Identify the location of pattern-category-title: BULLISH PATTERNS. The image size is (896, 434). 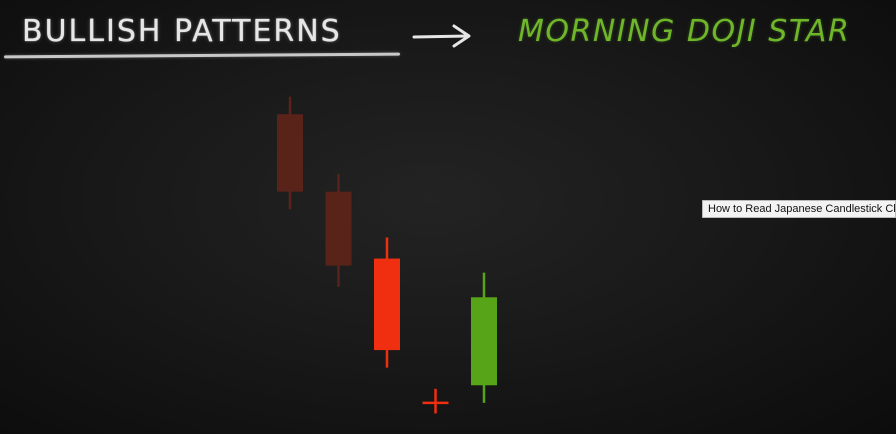
(182, 31).